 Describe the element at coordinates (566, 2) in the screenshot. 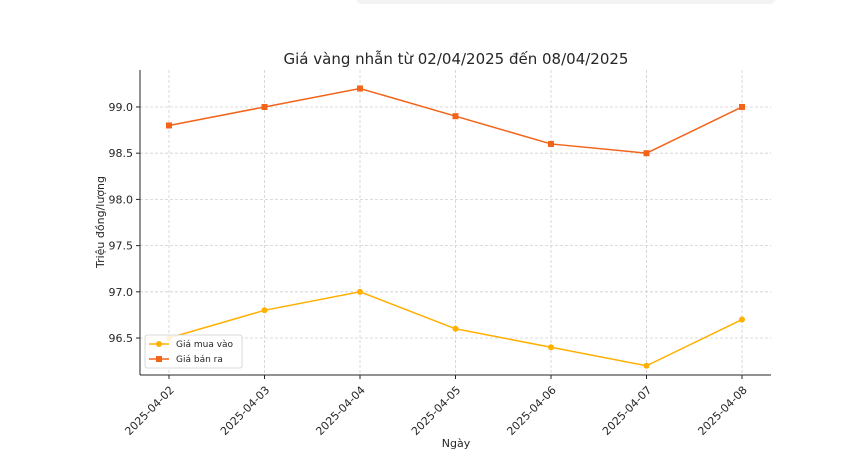

I see `top-search-bar` at that location.